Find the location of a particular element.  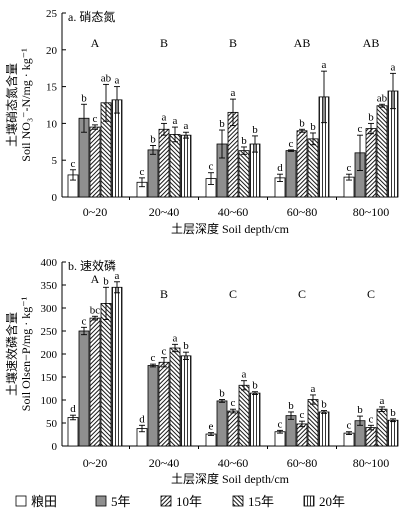

phosphorus-group-letter-60-80: C is located at coordinates (302, 294).